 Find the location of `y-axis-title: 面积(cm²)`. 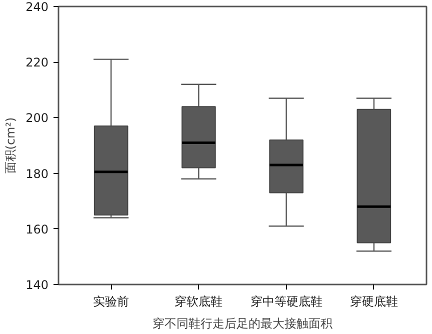

y-axis-title: 面积(cm²) is located at coordinates (11, 145).